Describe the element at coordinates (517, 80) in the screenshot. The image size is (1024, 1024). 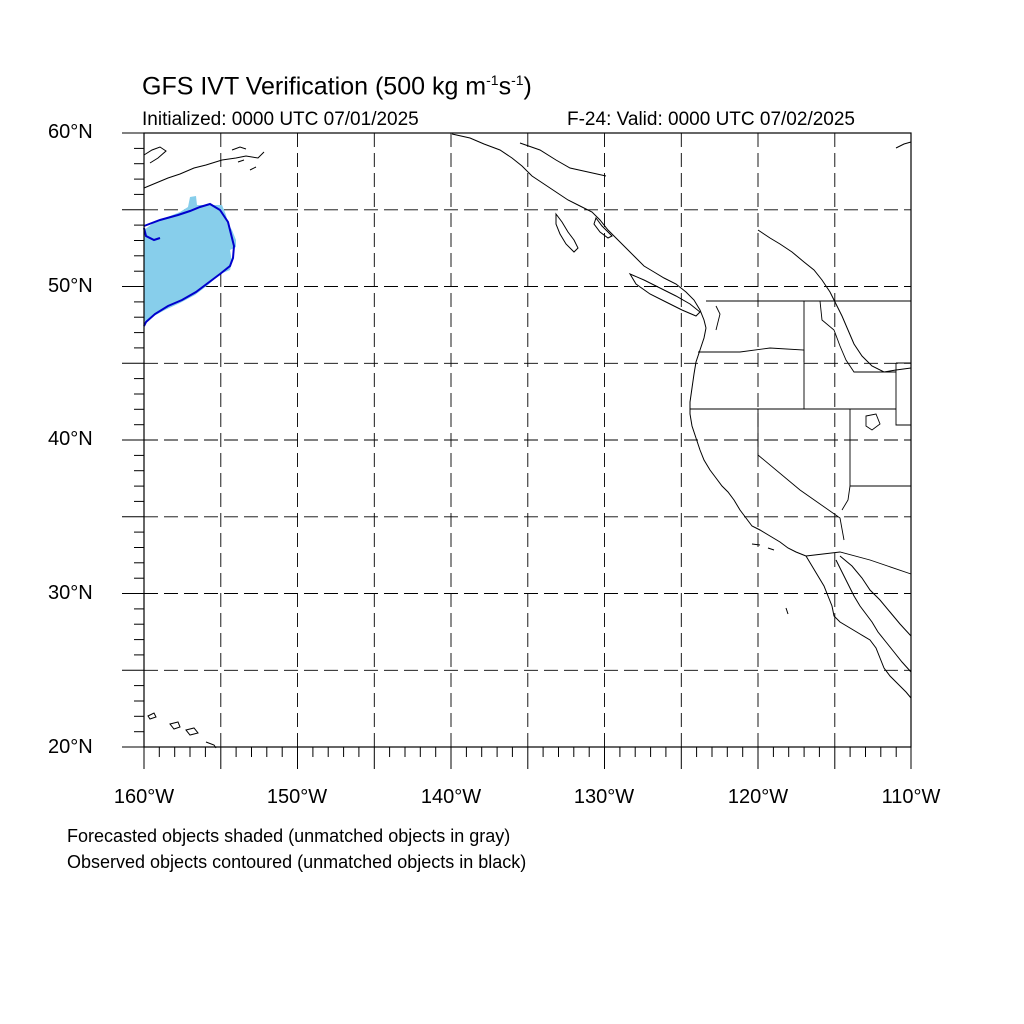
I see `title-sup-2: -1` at that location.